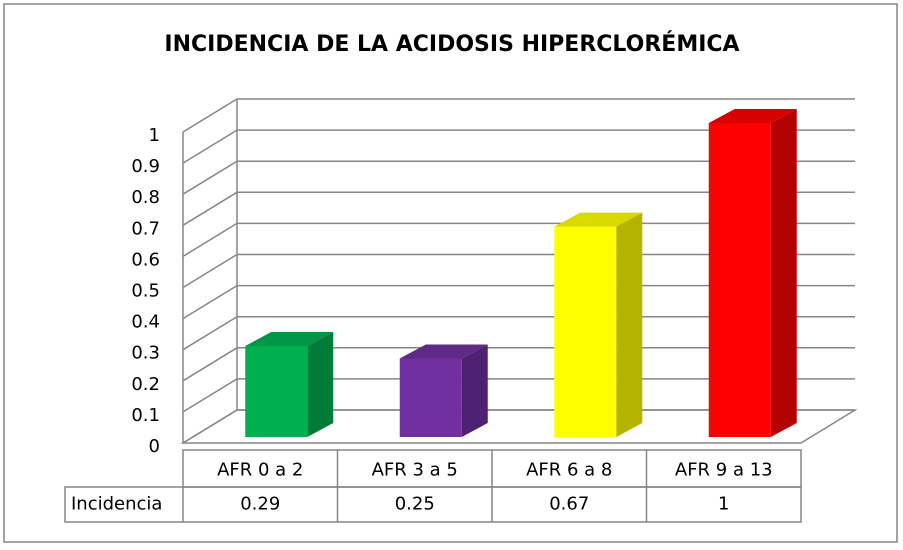 Image resolution: width=903 pixels, height=550 pixels. What do you see at coordinates (415, 470) in the screenshot?
I see `x-tick-label: AFR 3 a 5` at bounding box center [415, 470].